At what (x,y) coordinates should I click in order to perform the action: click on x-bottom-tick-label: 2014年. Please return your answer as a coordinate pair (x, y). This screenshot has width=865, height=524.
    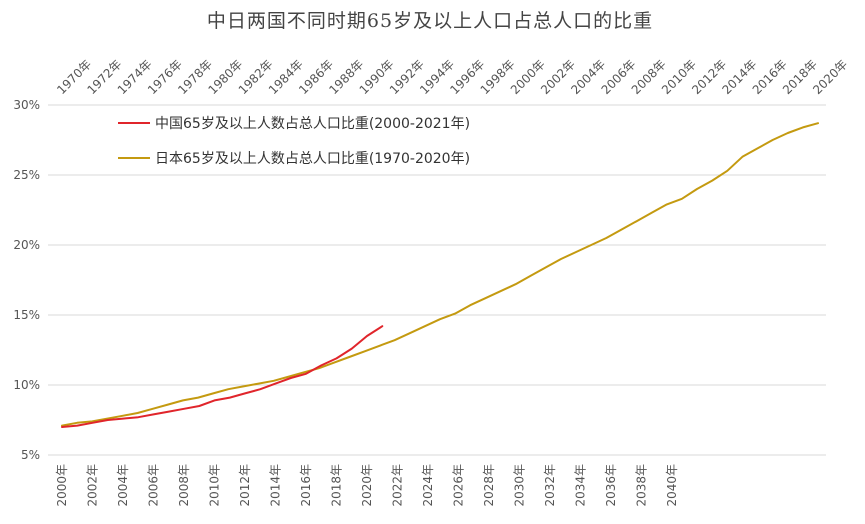
    Looking at the image, I should click on (276, 485).